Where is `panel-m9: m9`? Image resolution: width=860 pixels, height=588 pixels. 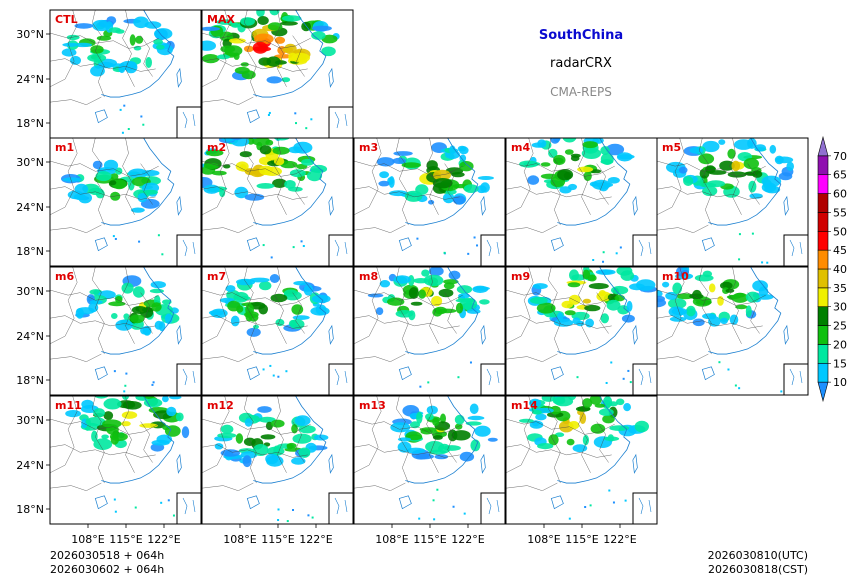 panel-m9: m9 is located at coordinates (581, 331).